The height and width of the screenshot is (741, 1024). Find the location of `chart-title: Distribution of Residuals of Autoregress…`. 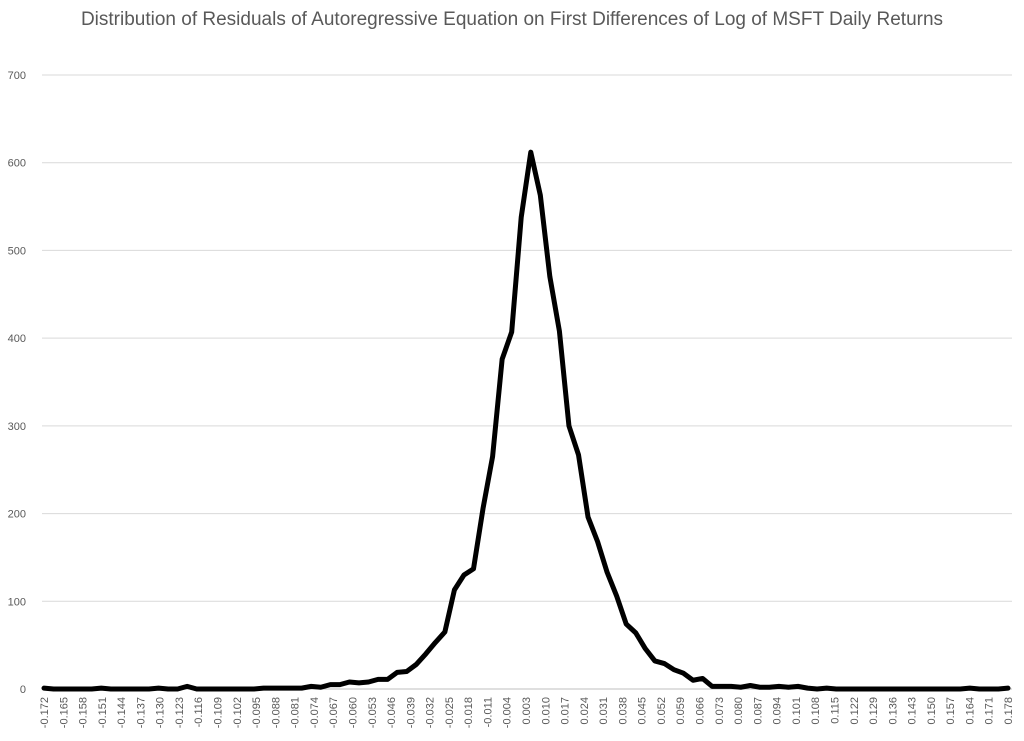

chart-title: Distribution of Residuals of Autoregress… is located at coordinates (512, 19).